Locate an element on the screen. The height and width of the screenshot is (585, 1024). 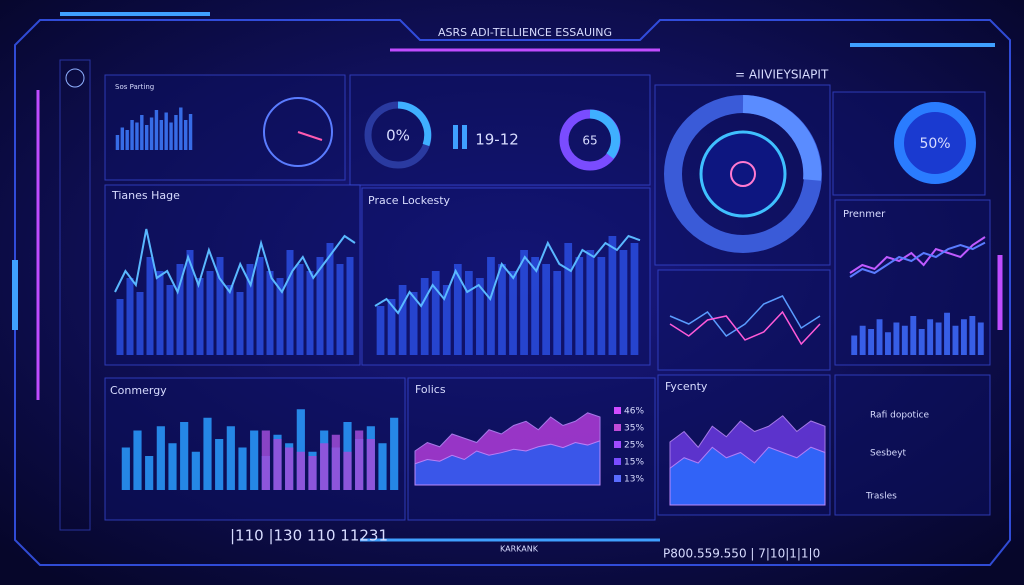
gauge-label: 50% is located at coordinates (934, 144).